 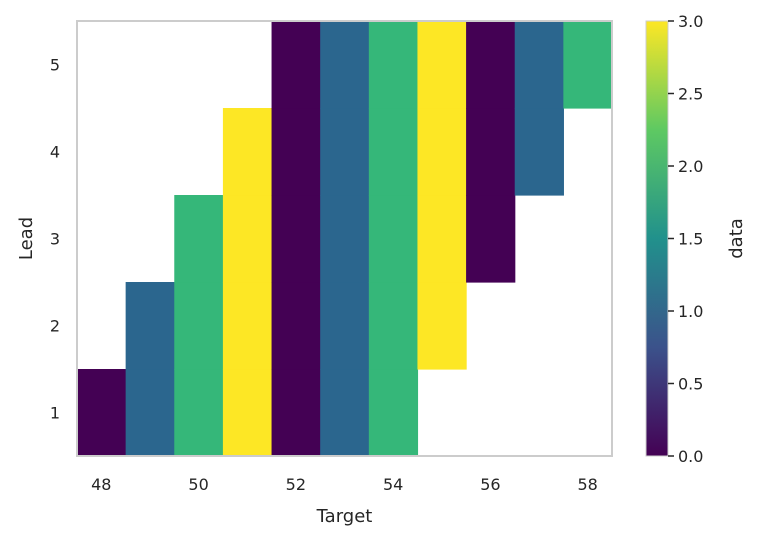 I want to click on y-tick-label: 2, so click(x=55, y=326).